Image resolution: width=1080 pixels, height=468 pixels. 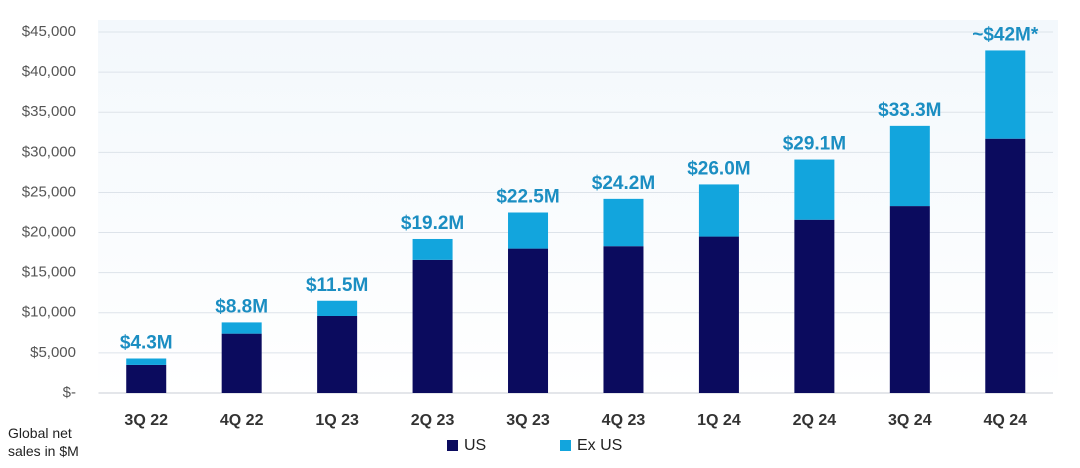 What do you see at coordinates (49, 312) in the screenshot?
I see `y-tick-label: $10,000` at bounding box center [49, 312].